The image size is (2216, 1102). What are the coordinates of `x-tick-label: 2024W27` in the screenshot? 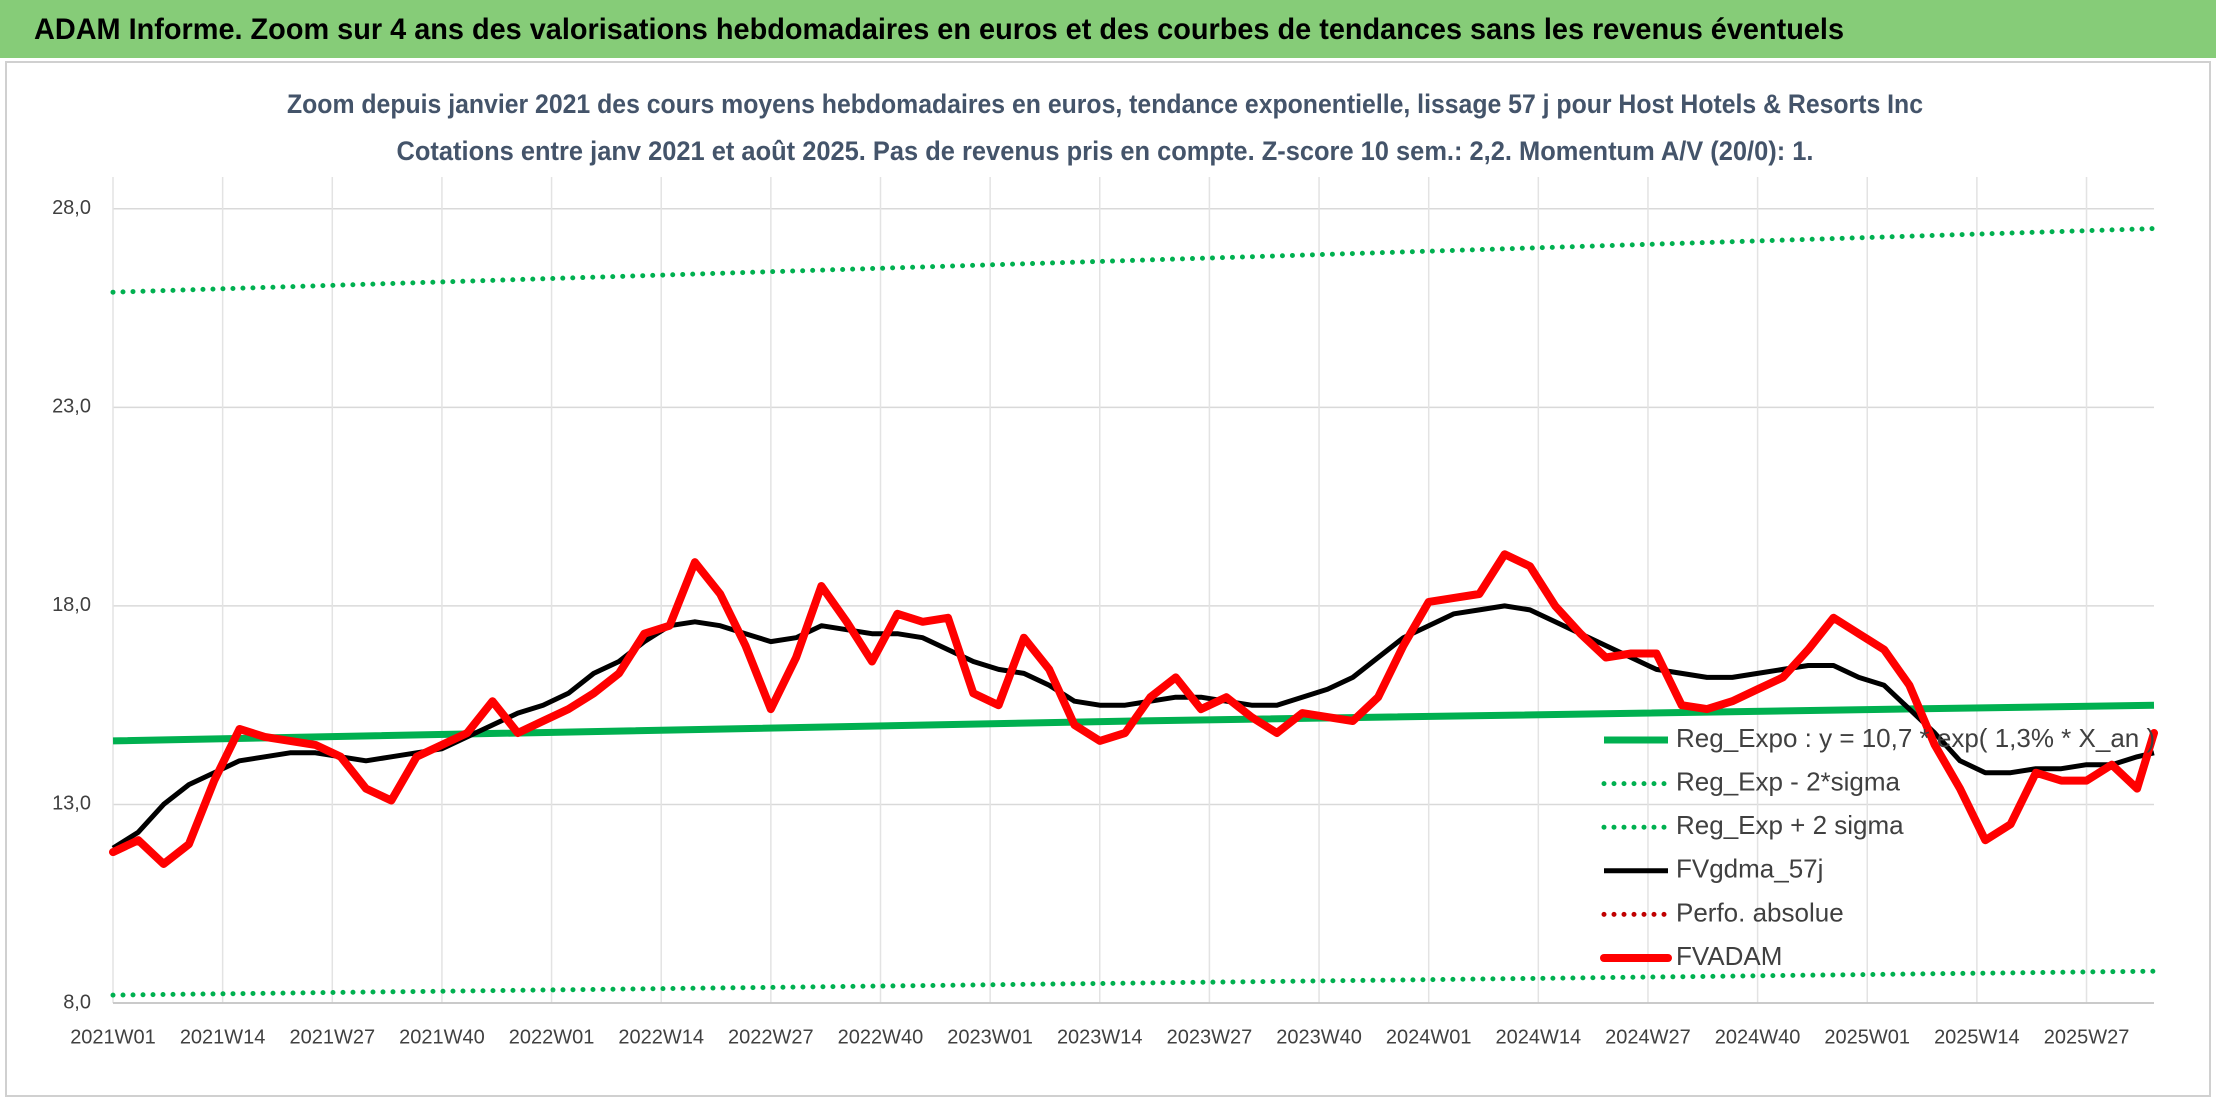 It's located at (1648, 1037).